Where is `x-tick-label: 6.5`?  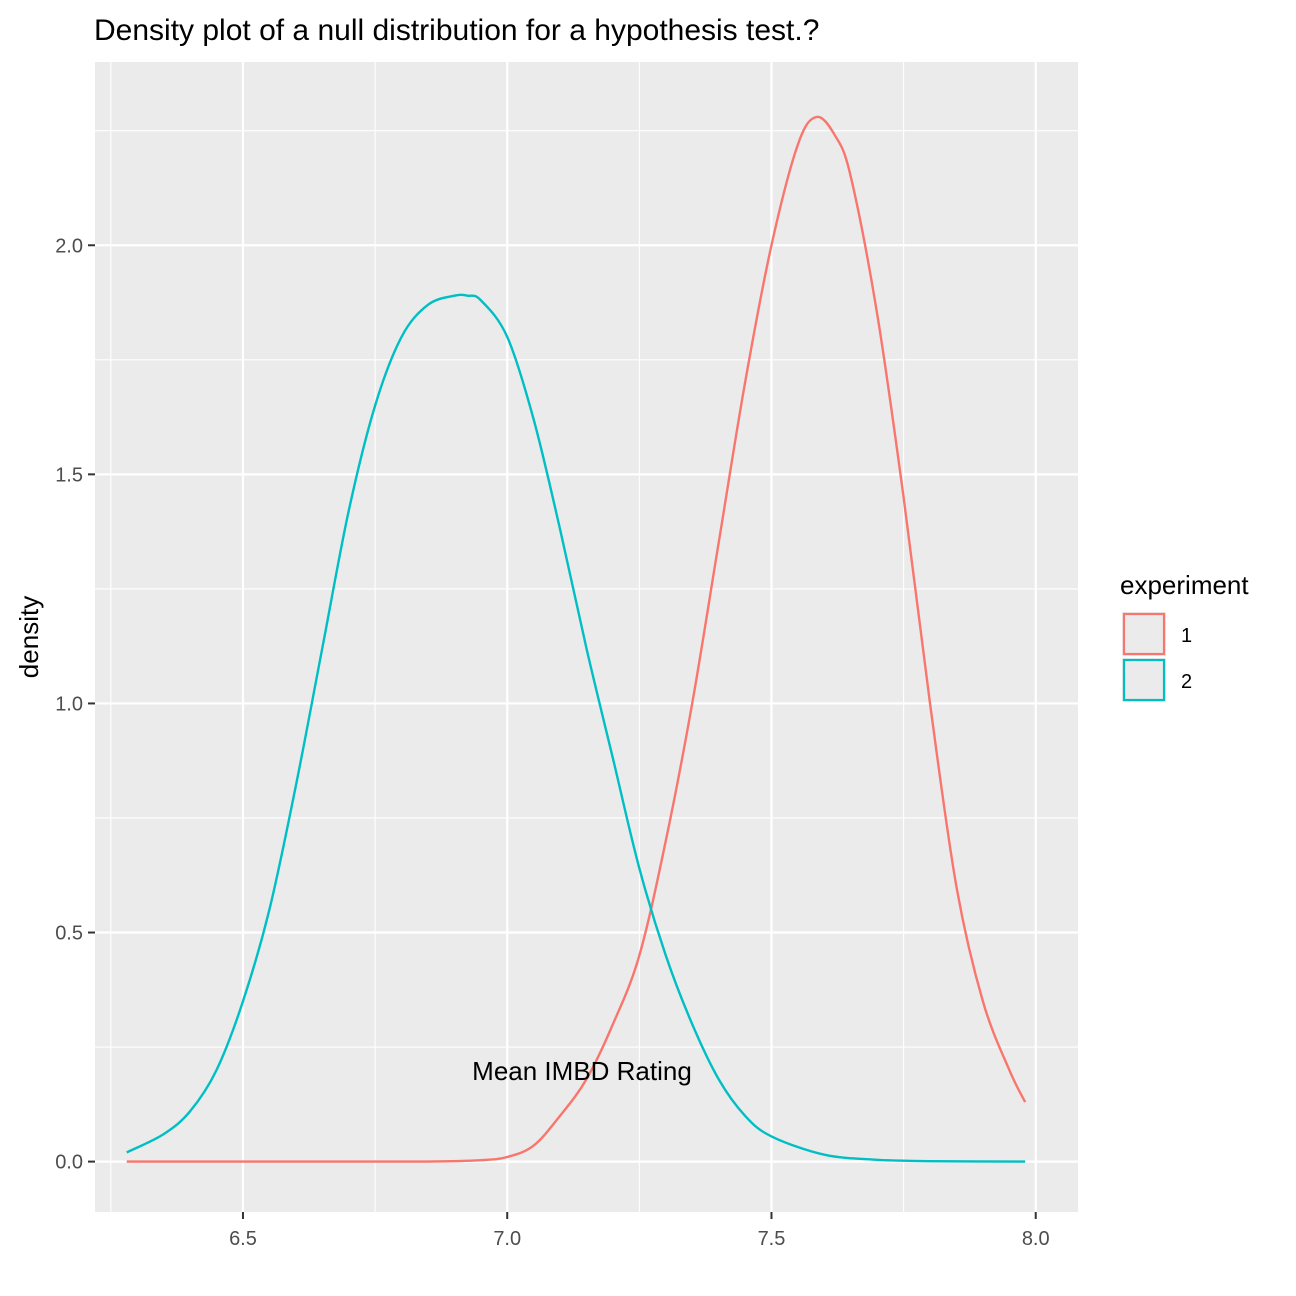
x-tick-label: 6.5 is located at coordinates (243, 1239).